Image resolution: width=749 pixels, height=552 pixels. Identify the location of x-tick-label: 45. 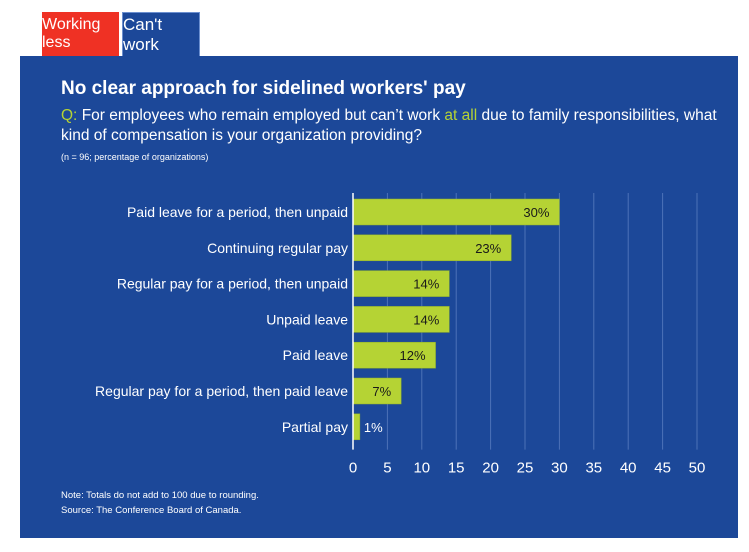
(662, 468).